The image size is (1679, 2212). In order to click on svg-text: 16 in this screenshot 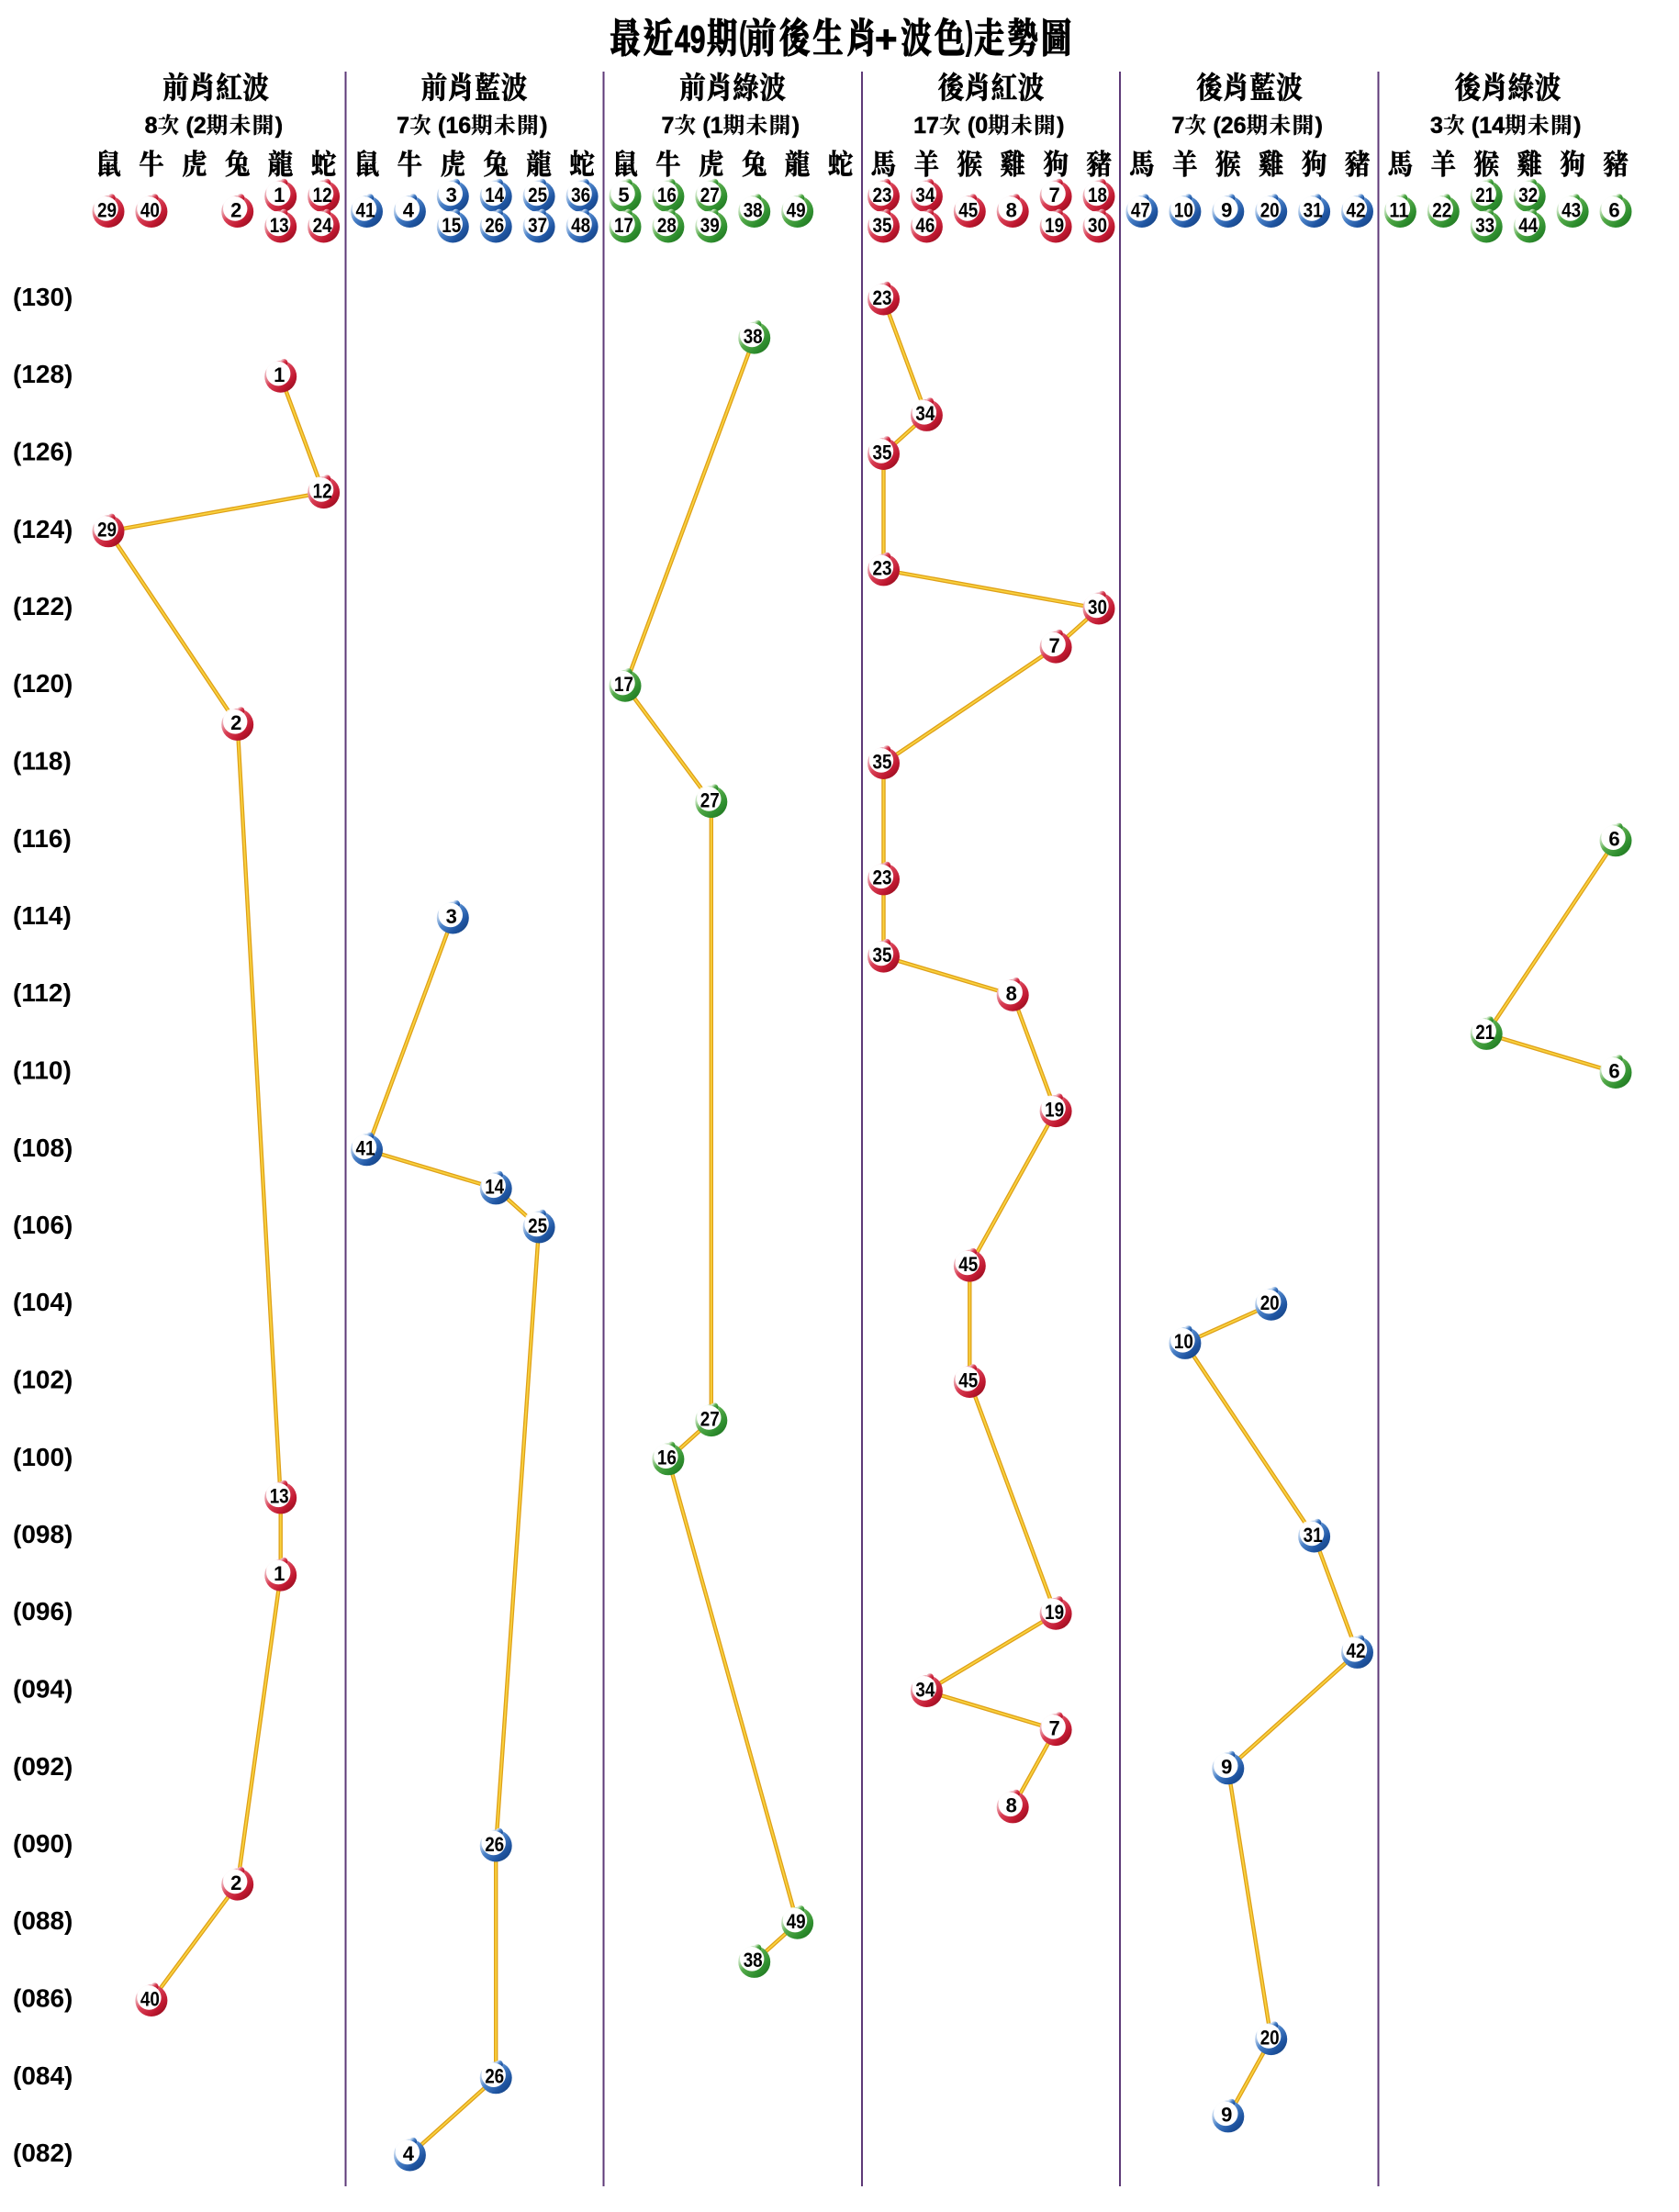, I will do `click(667, 195)`.